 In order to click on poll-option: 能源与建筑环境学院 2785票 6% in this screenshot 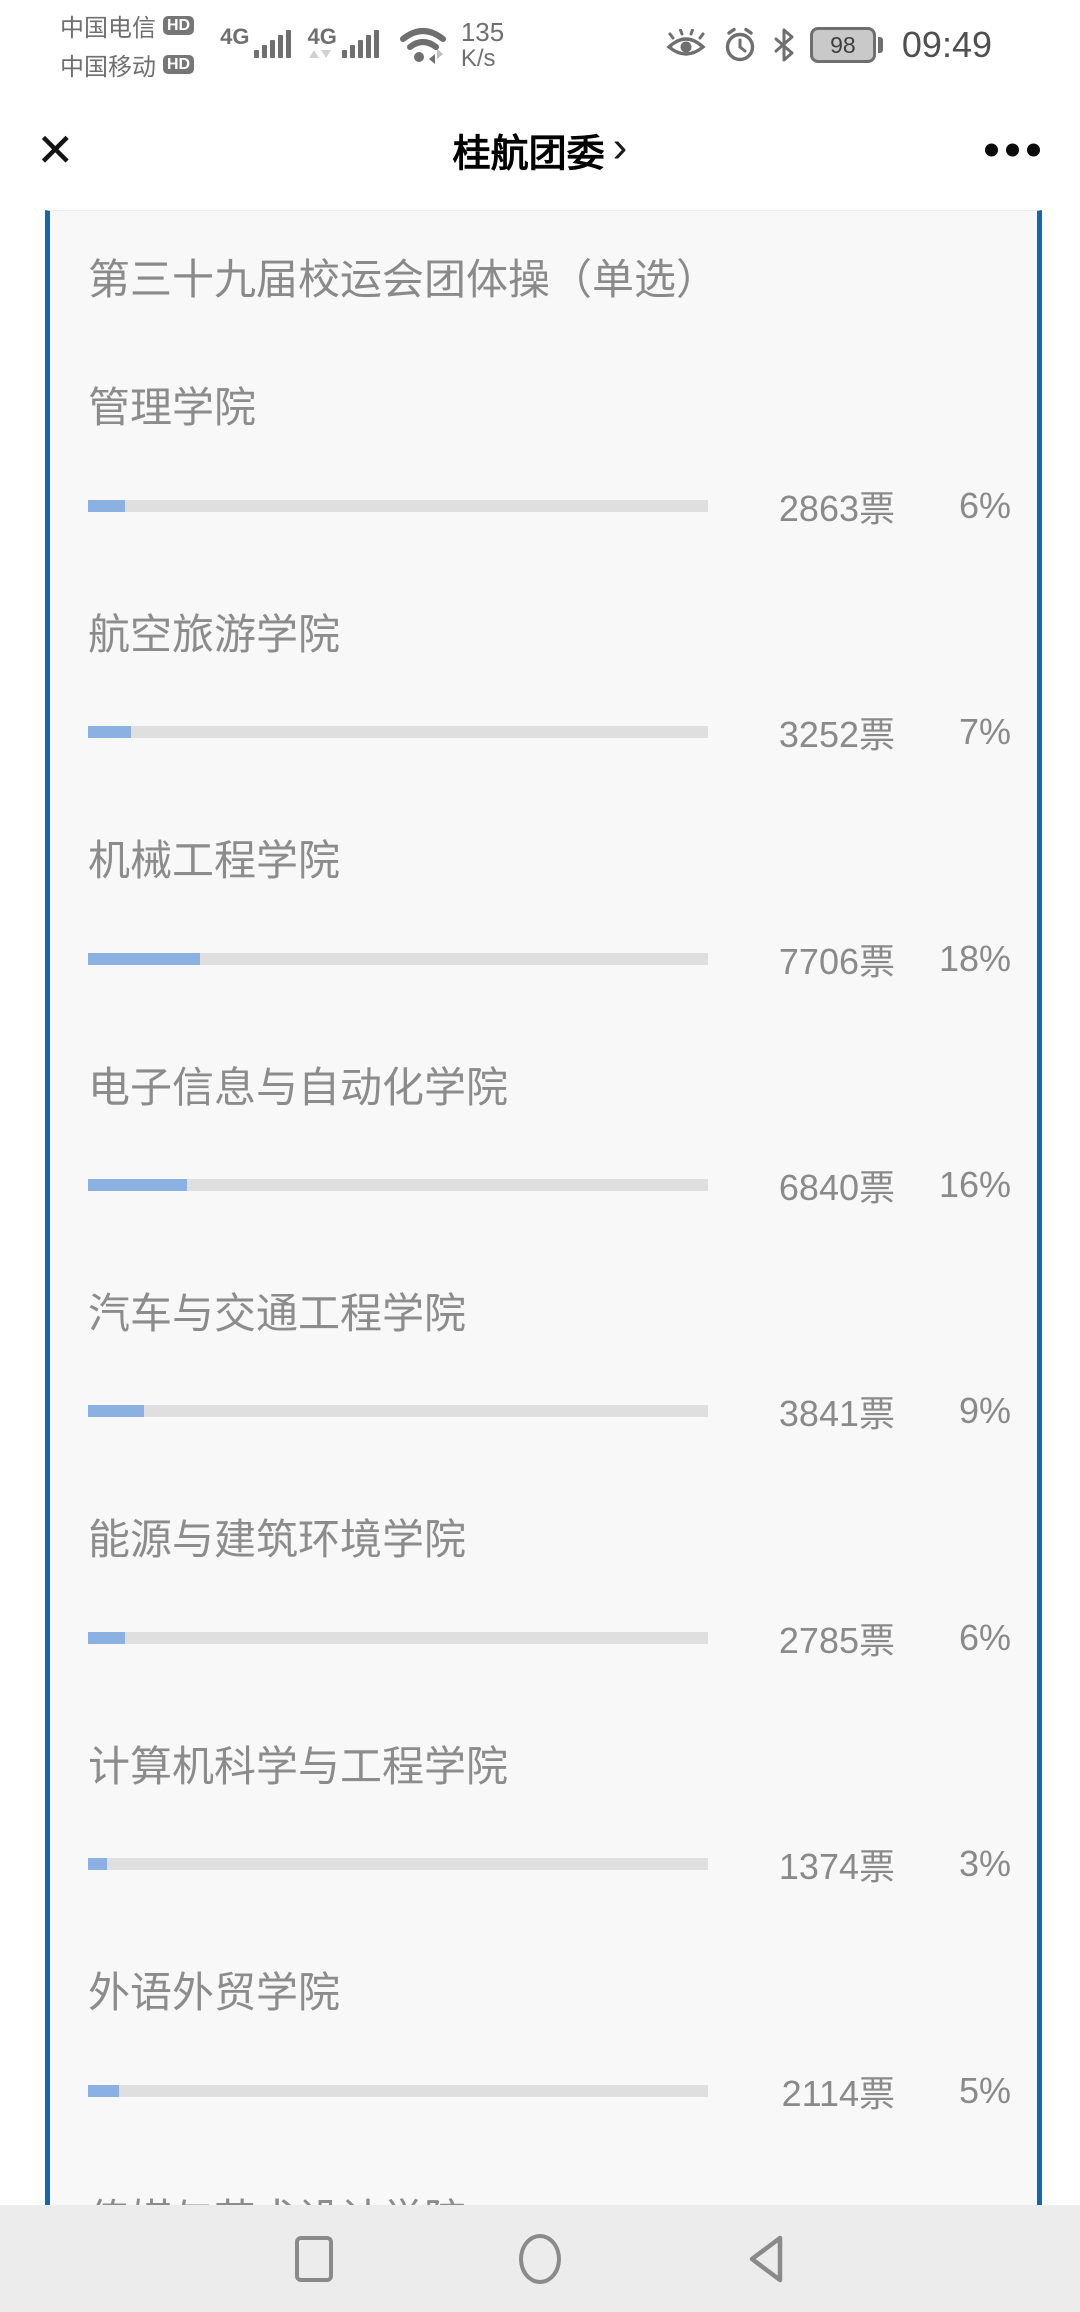, I will do `click(549, 1589)`.